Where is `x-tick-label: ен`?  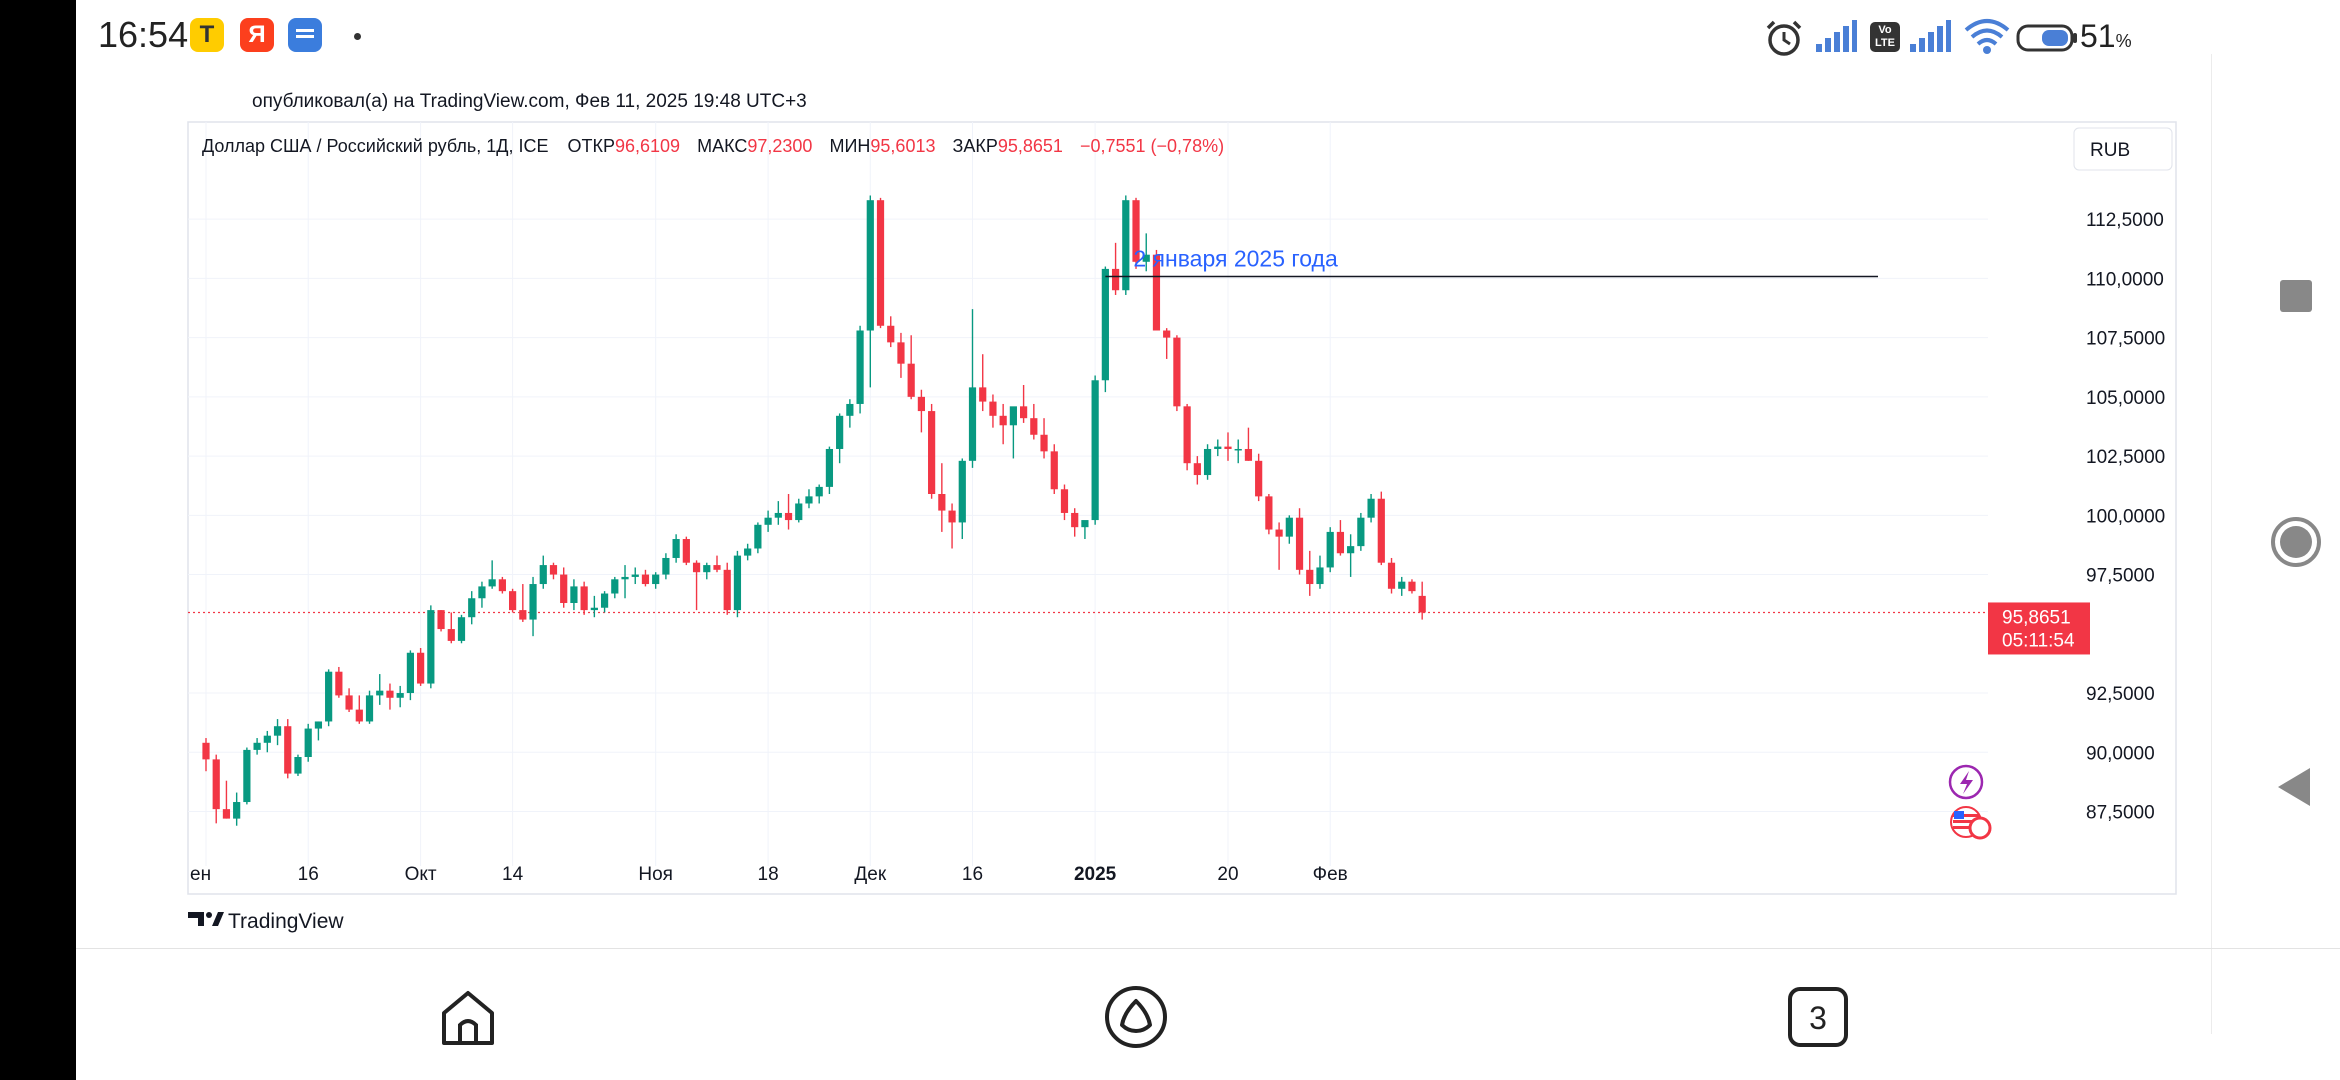
x-tick-label: ен is located at coordinates (200, 874).